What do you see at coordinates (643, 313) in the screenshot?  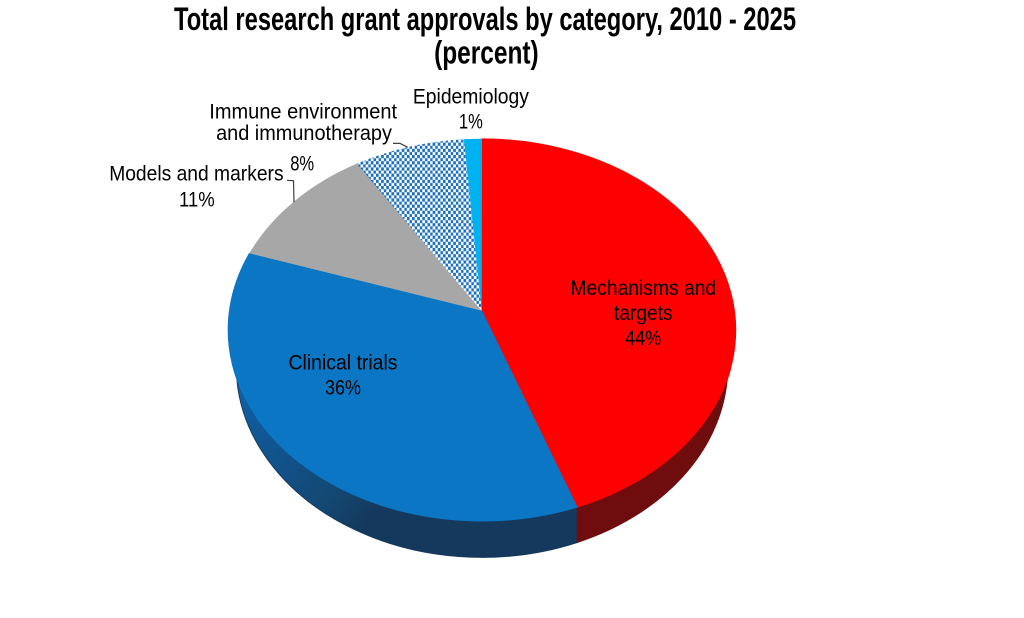 I see `svg-text: targets` at bounding box center [643, 313].